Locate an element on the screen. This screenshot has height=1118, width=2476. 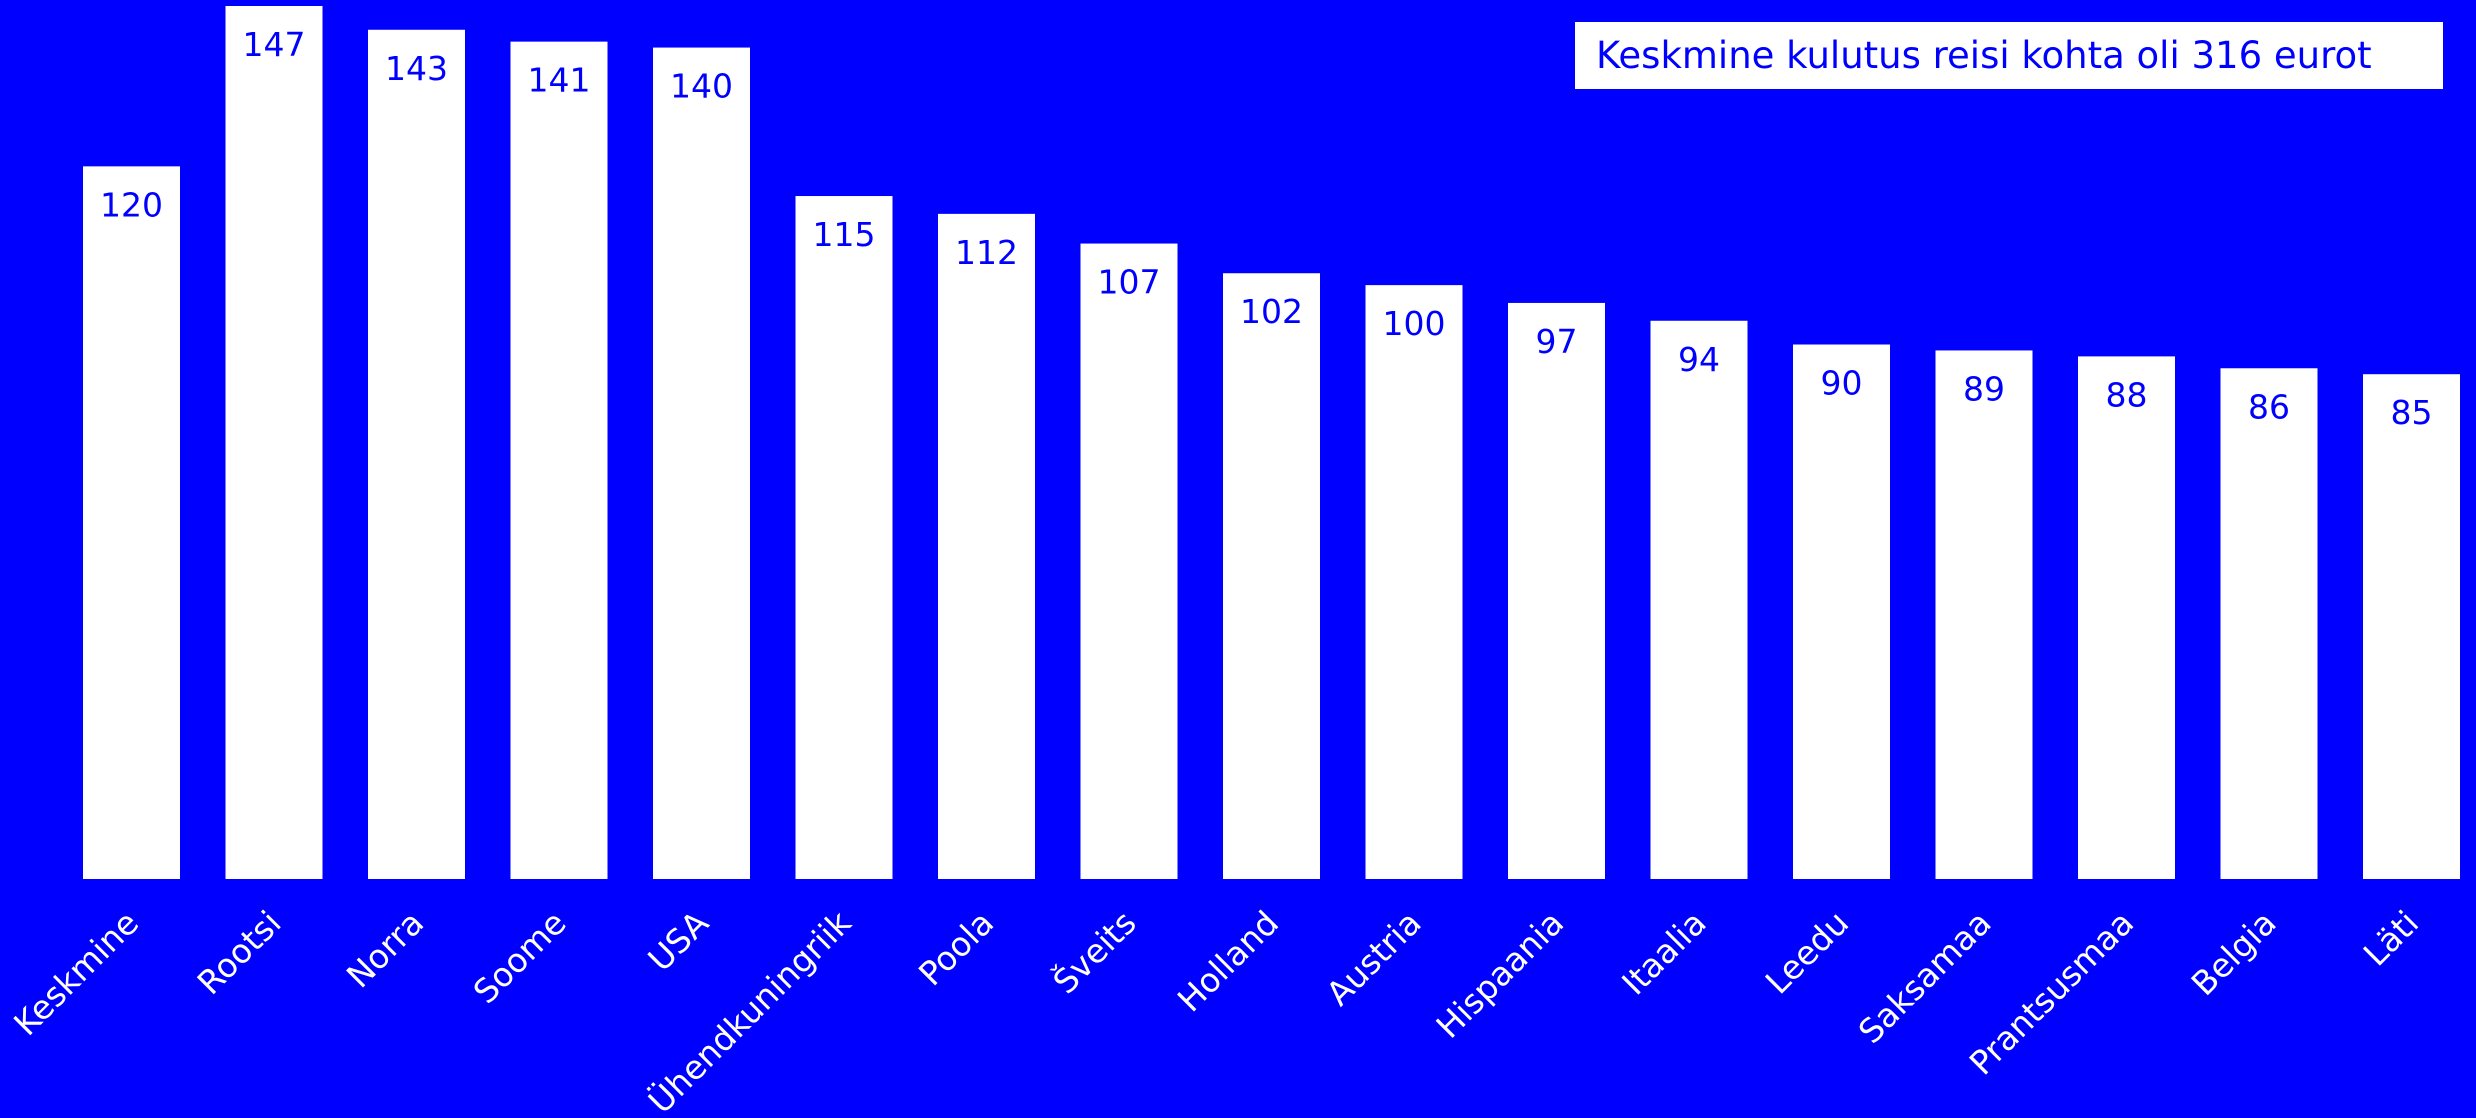
data-label-6: 112 is located at coordinates (986, 252).